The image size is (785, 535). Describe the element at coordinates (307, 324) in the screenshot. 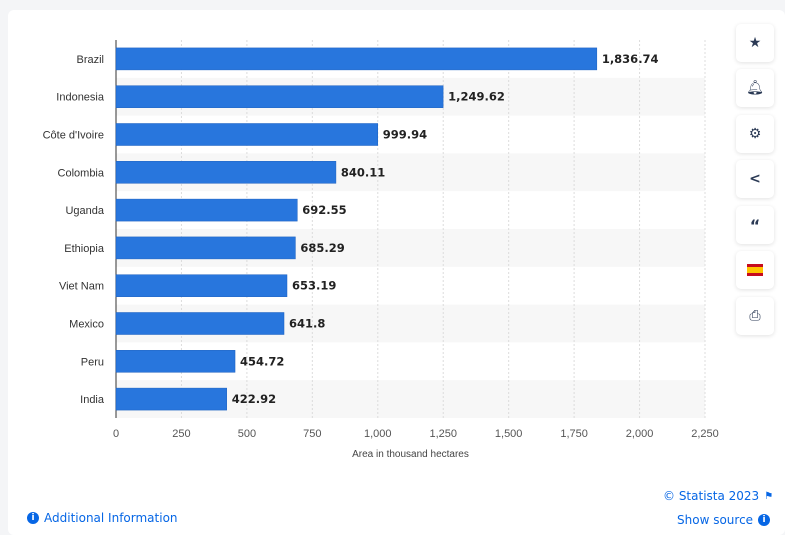

I see `data-label: 641.8` at that location.